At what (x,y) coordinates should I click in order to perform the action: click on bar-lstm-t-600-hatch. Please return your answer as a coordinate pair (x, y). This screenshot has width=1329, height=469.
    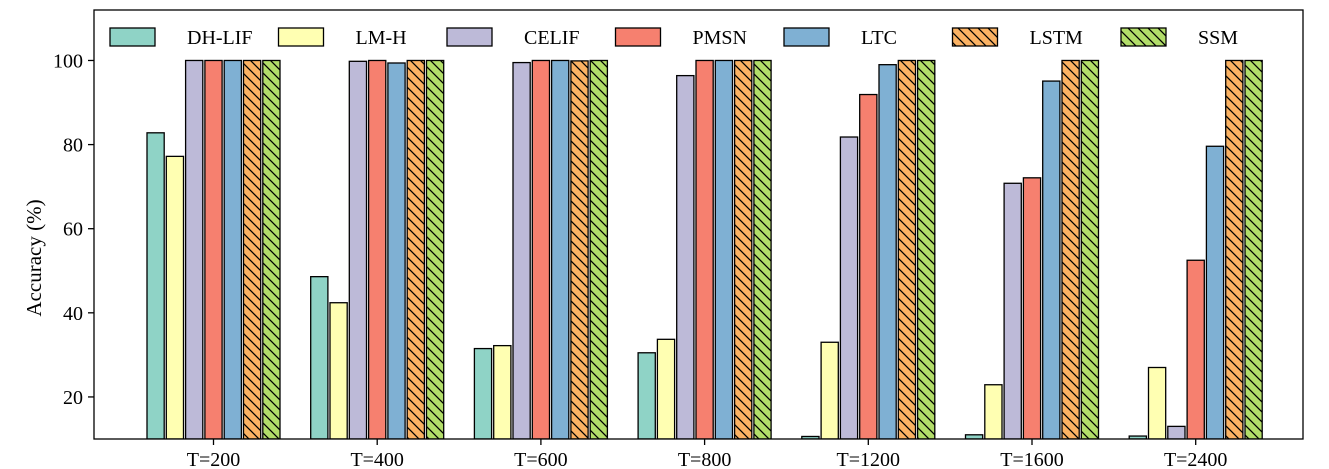
    Looking at the image, I should click on (579, 249).